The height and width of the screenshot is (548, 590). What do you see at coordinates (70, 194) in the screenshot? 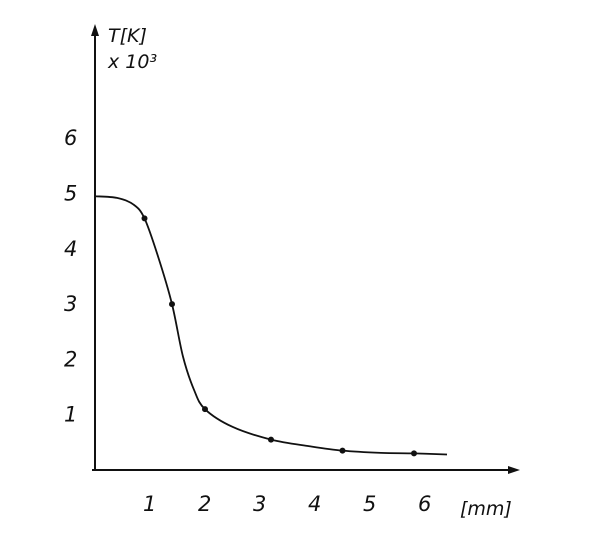
I see `y-tick-label: 5` at bounding box center [70, 194].